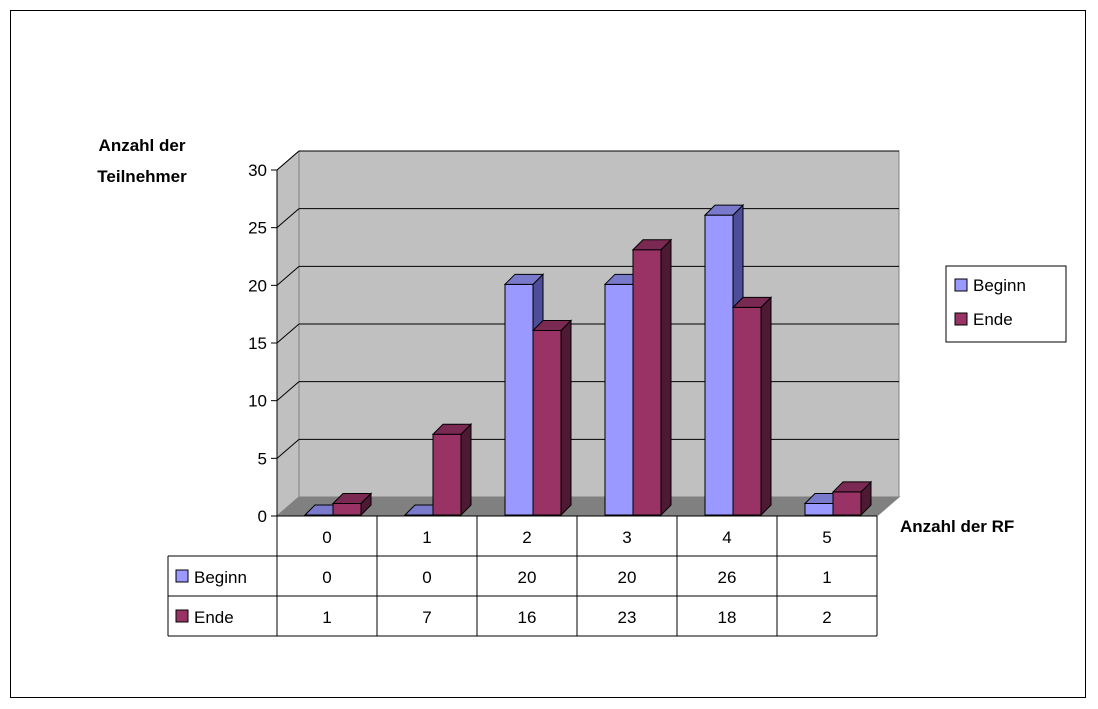  Describe the element at coordinates (727, 577) in the screenshot. I see `table-cell: 26` at that location.